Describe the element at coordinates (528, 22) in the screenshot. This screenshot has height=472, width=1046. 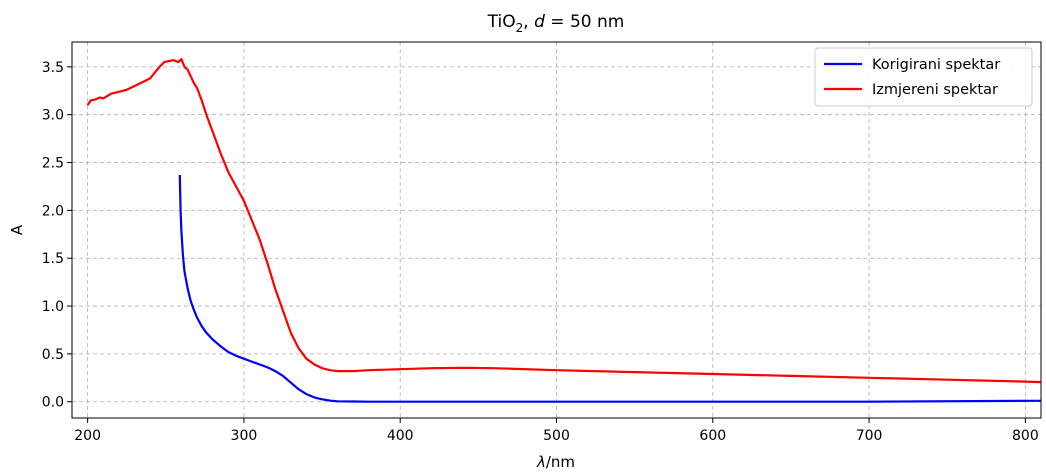
I see `title-rest-prefix: ,` at that location.